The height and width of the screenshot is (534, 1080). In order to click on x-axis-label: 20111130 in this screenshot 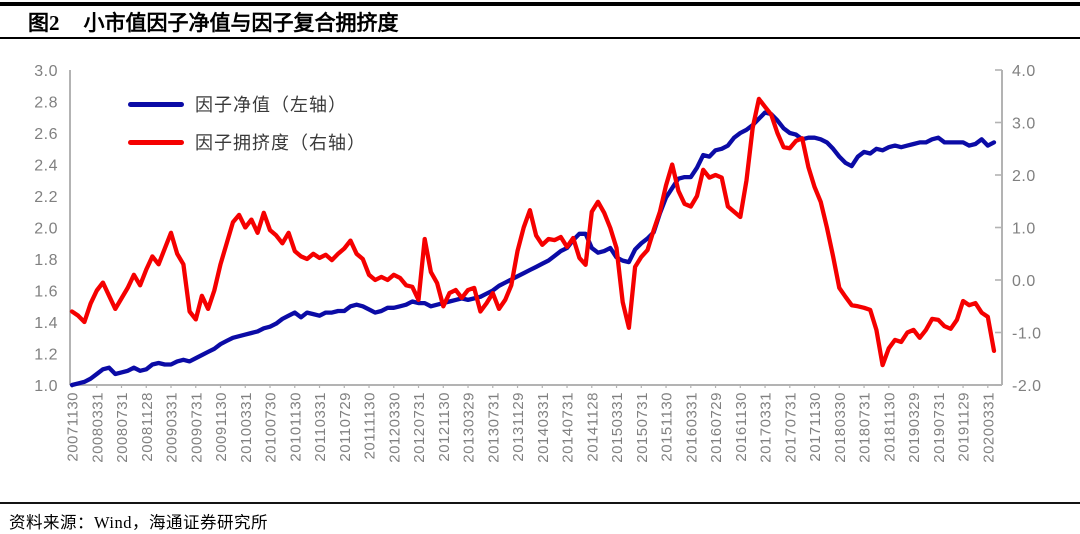, I will do `click(370, 425)`.